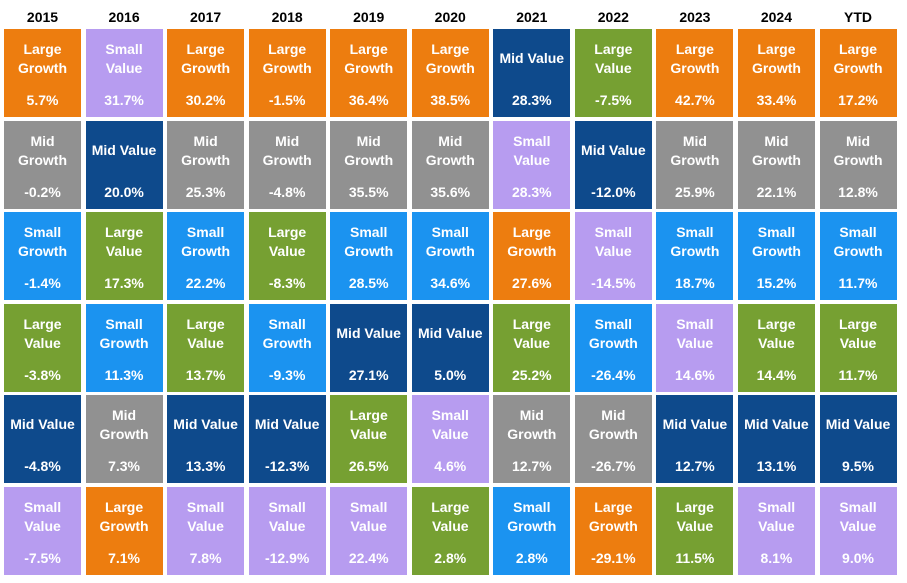  What do you see at coordinates (531, 466) in the screenshot?
I see `cell-return-value: 12.7%` at bounding box center [531, 466].